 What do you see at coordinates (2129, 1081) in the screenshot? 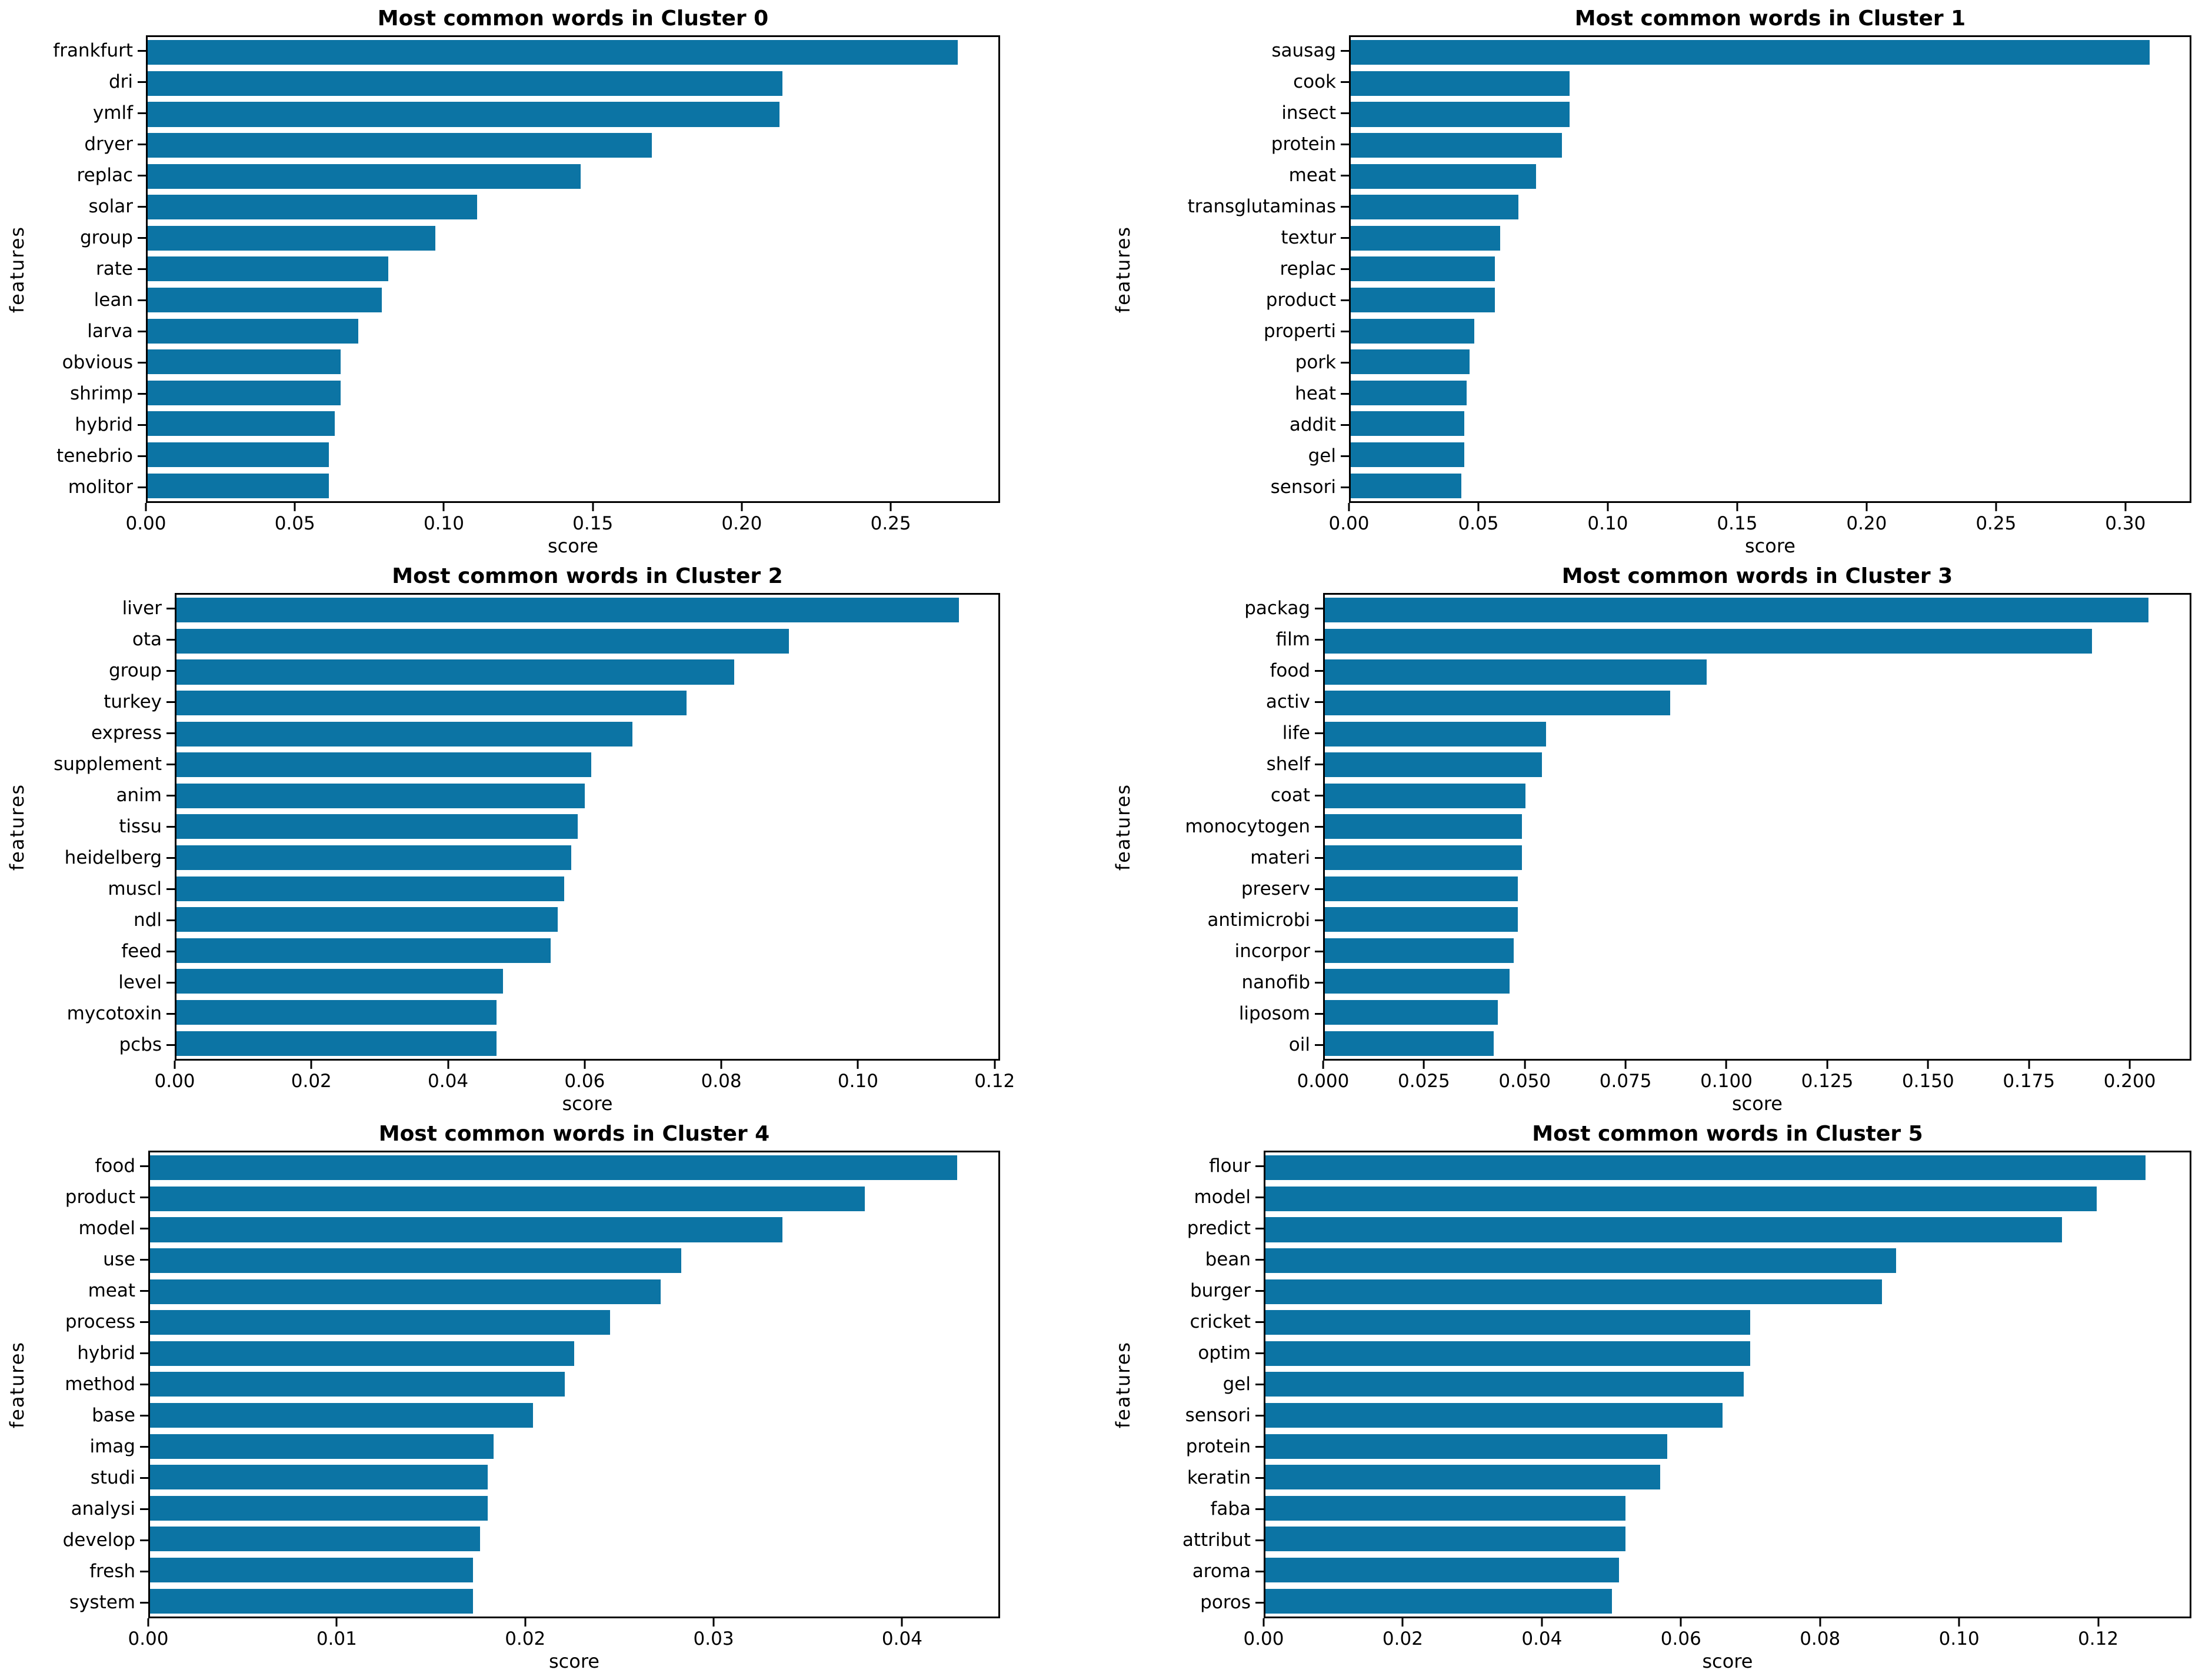
I see `x-tick-label: 0.200` at bounding box center [2129, 1081].